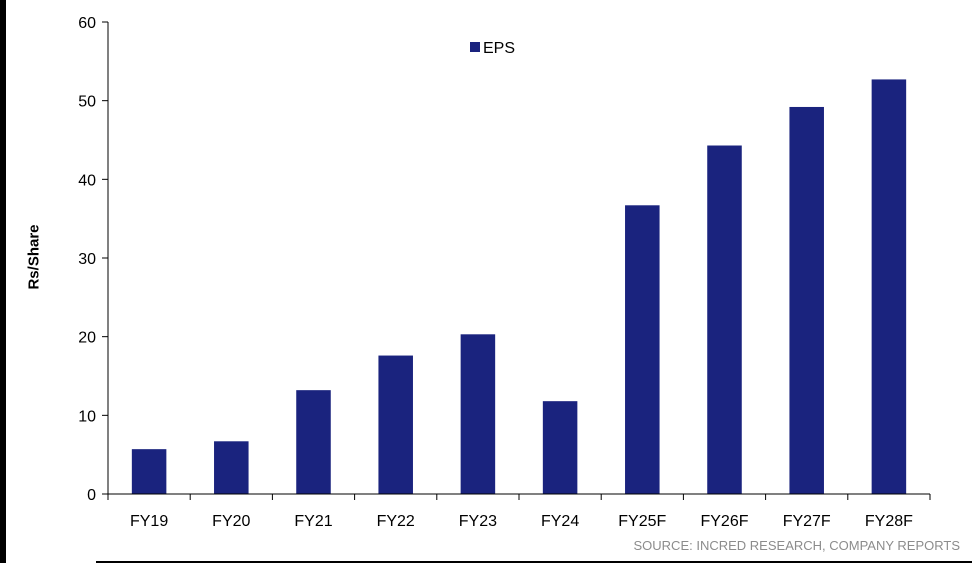 The height and width of the screenshot is (563, 972). Describe the element at coordinates (724, 521) in the screenshot. I see `x-tick-label: FY26F` at that location.